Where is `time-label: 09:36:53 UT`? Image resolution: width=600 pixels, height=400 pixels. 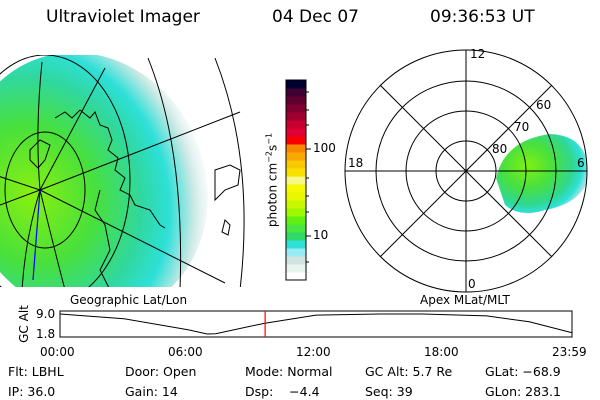
time-label: 09:36:53 UT is located at coordinates (482, 17).